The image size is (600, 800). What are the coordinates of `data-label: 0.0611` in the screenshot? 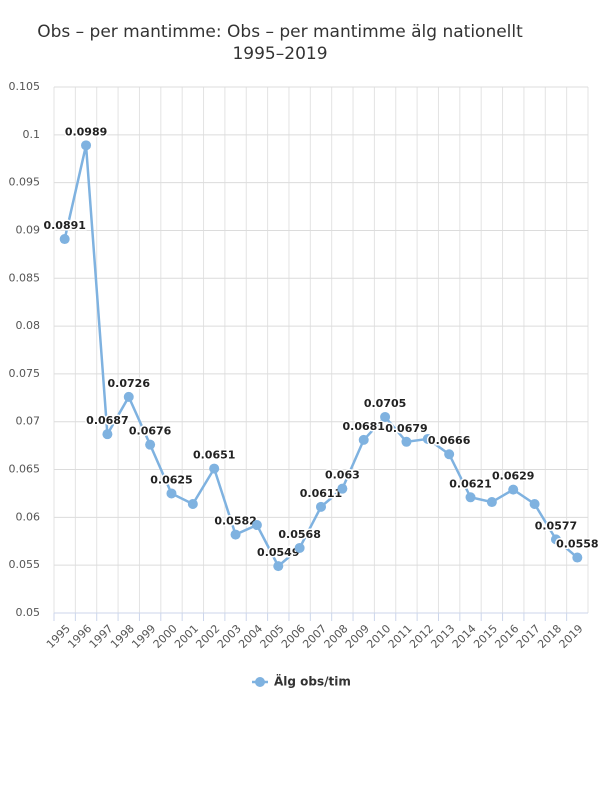 It's located at (321, 493).